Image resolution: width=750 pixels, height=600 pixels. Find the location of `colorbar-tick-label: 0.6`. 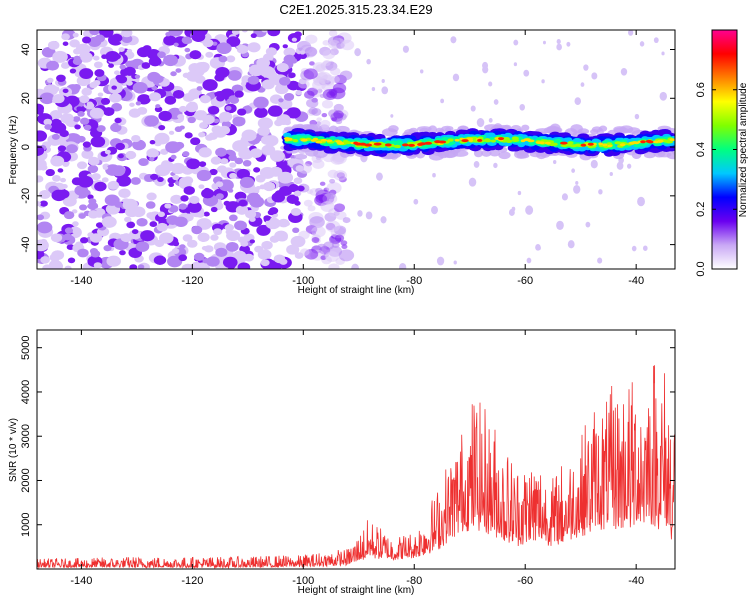

colorbar-tick-label: 0.6 is located at coordinates (701, 89).